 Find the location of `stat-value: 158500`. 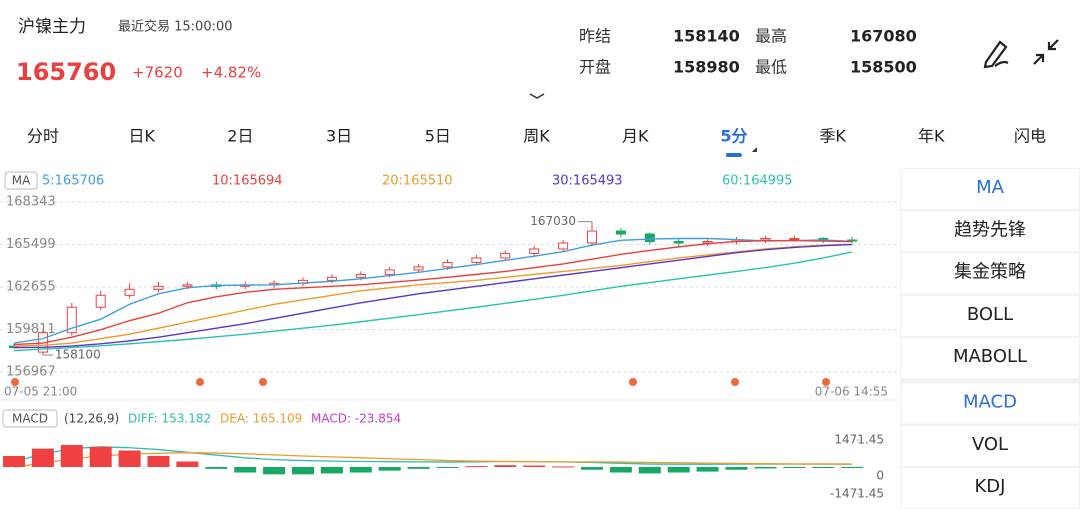

stat-value: 158500 is located at coordinates (883, 67).